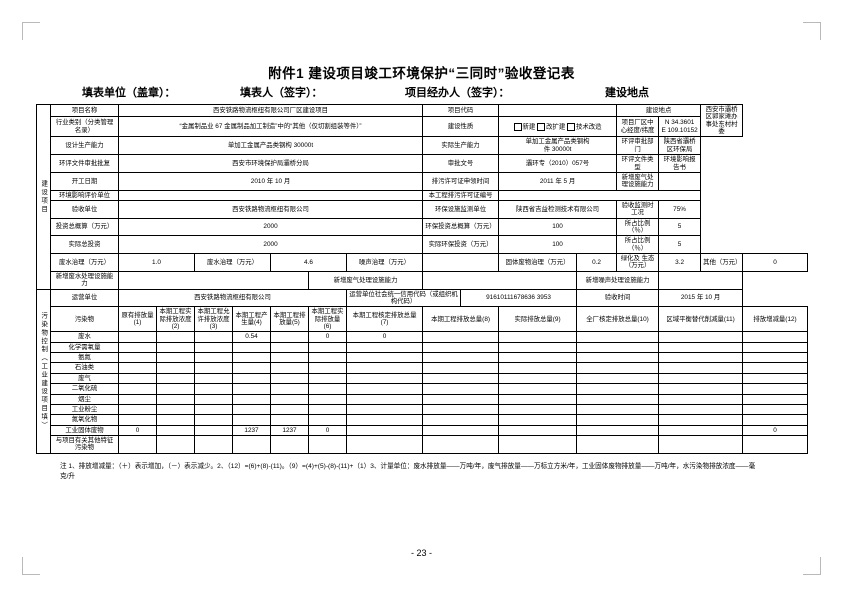 This screenshot has width=843, height=597. I want to click on option-expand: 改扩建, so click(556, 127).